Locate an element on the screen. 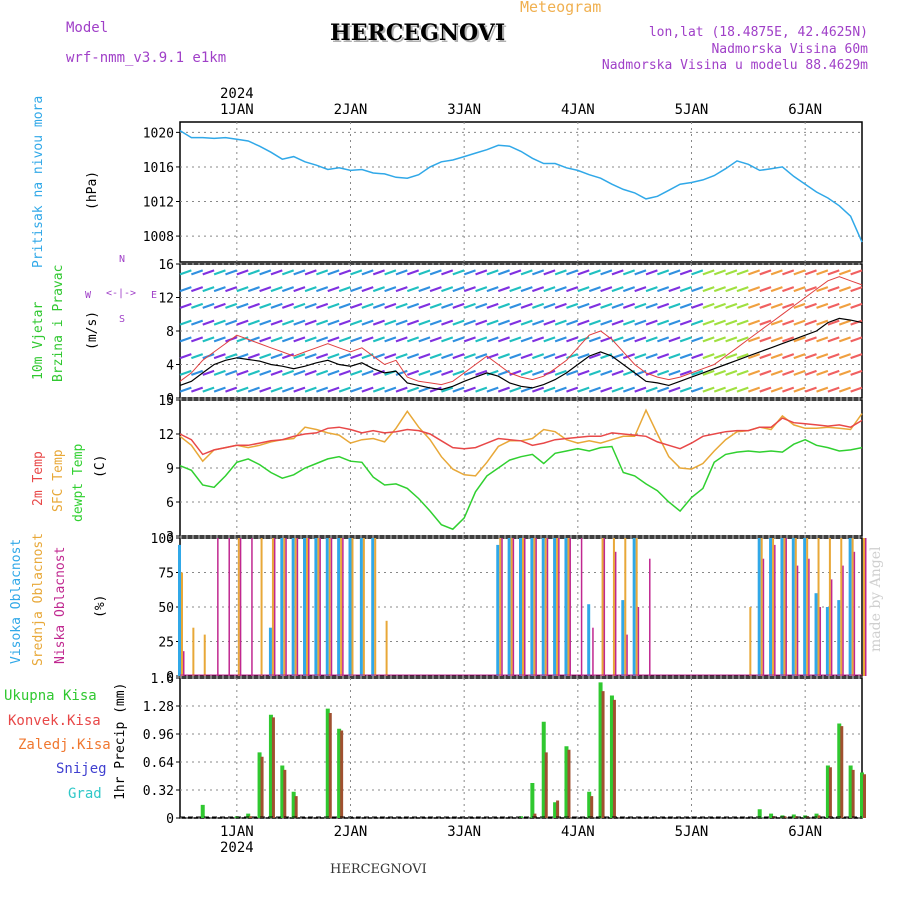  compass-e: E is located at coordinates (154, 295).